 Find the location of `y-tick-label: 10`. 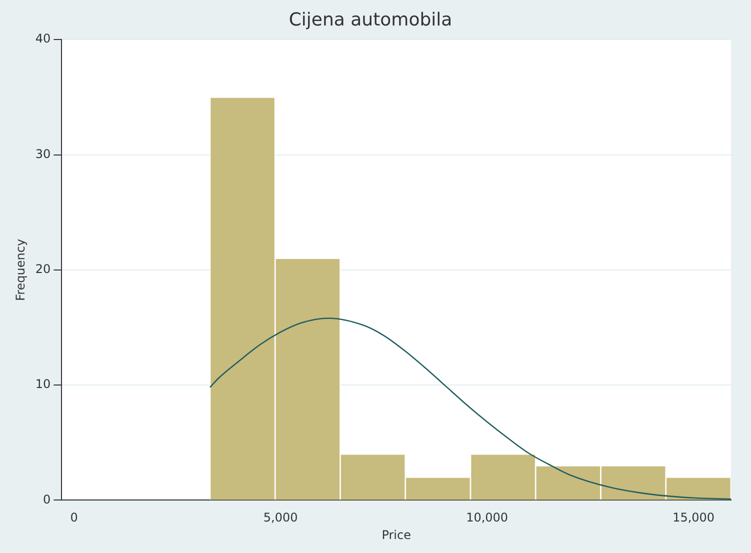

y-tick-label: 10 is located at coordinates (43, 384).